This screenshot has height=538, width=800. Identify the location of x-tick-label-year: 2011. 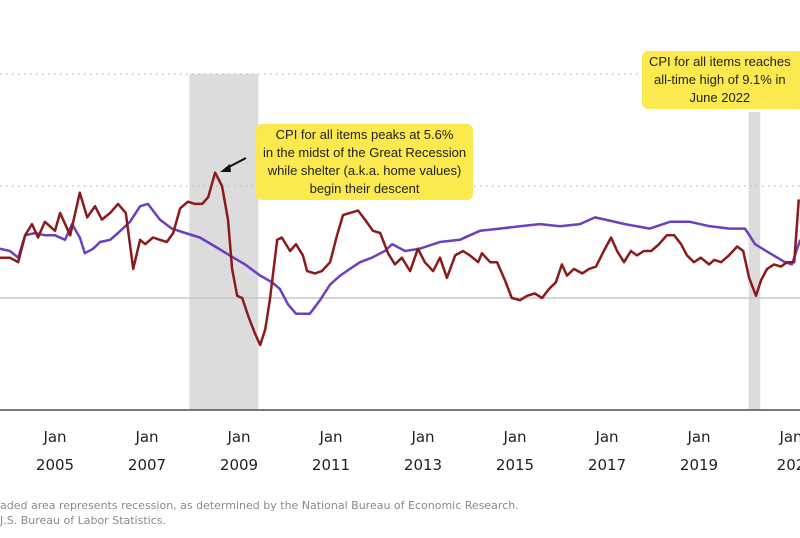
(331, 465).